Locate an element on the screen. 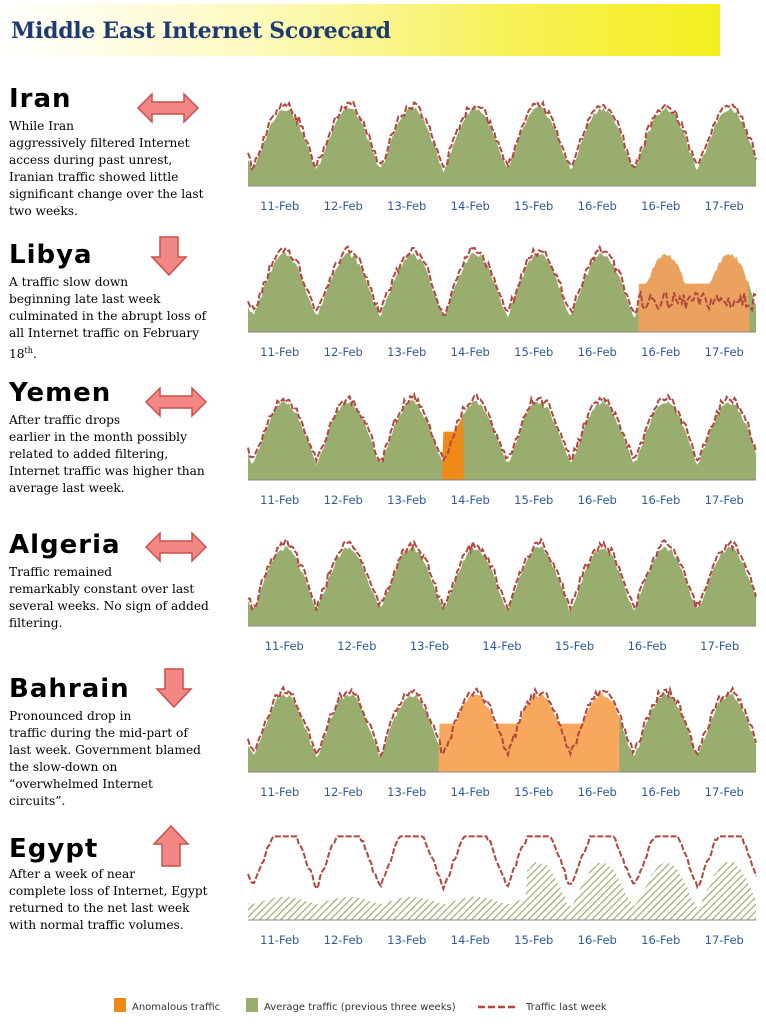 Image resolution: width=766 pixels, height=1024 pixels. x-tick-label-bahrain: 11-Feb is located at coordinates (279, 792).